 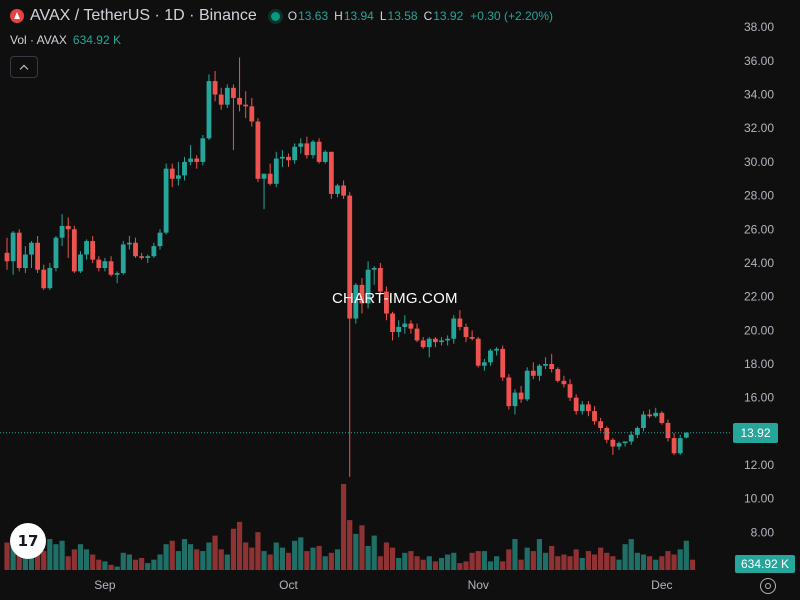 I want to click on y-tick-label: 24.00, so click(x=759, y=263).